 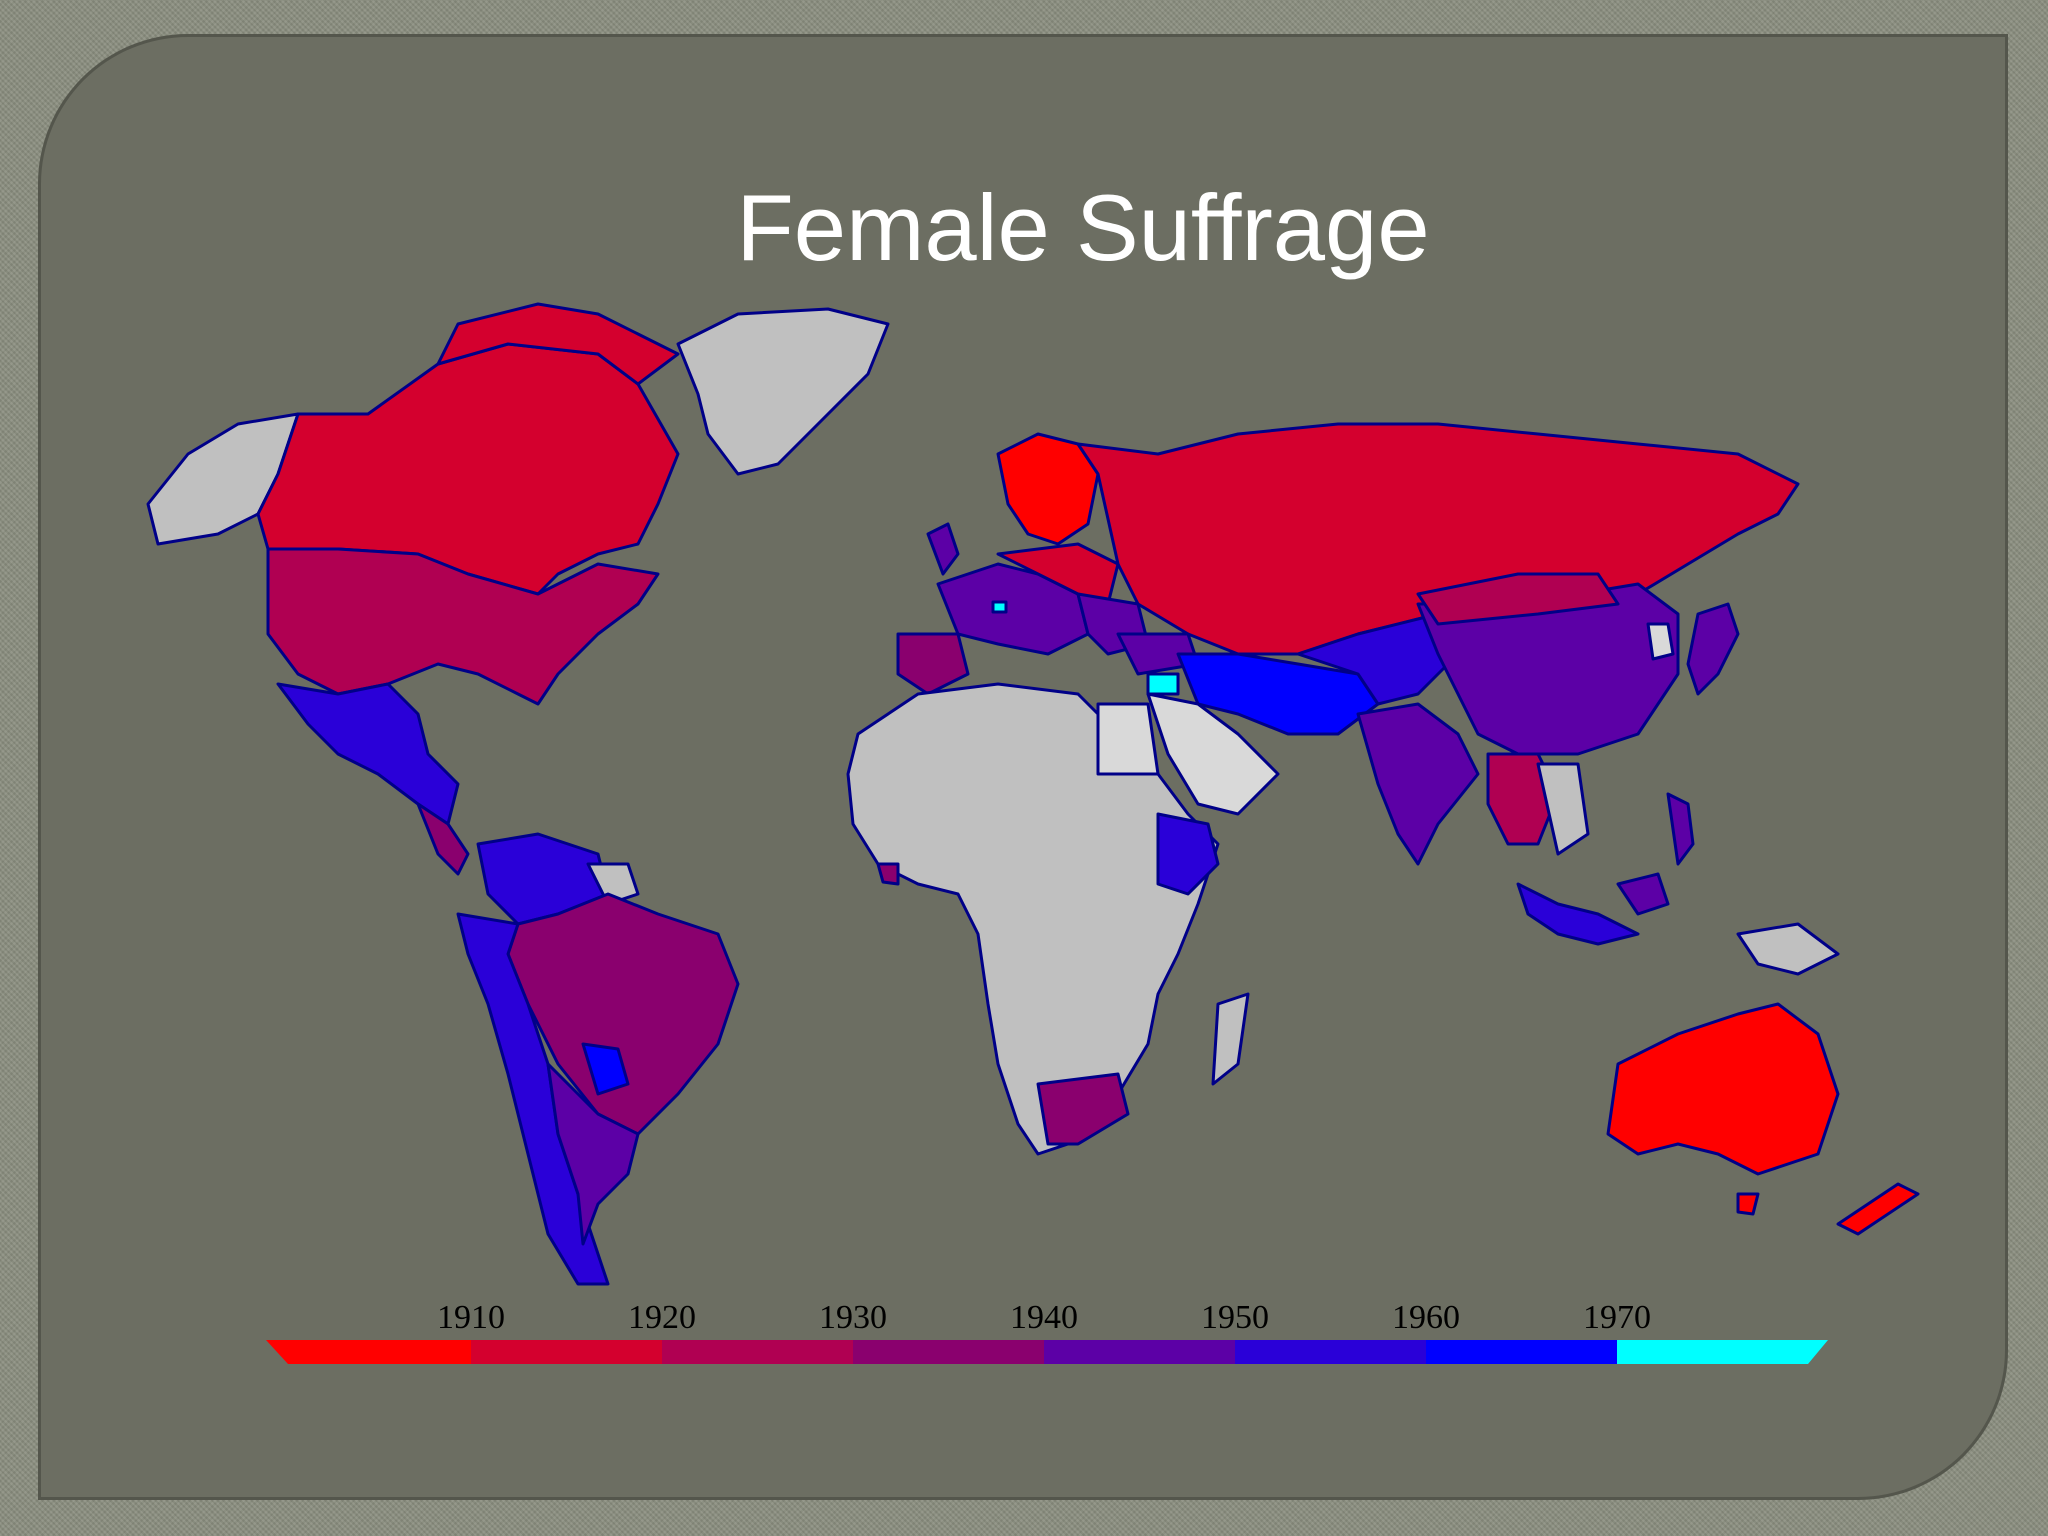 I want to click on region-central-asia, so click(x=1378, y=659).